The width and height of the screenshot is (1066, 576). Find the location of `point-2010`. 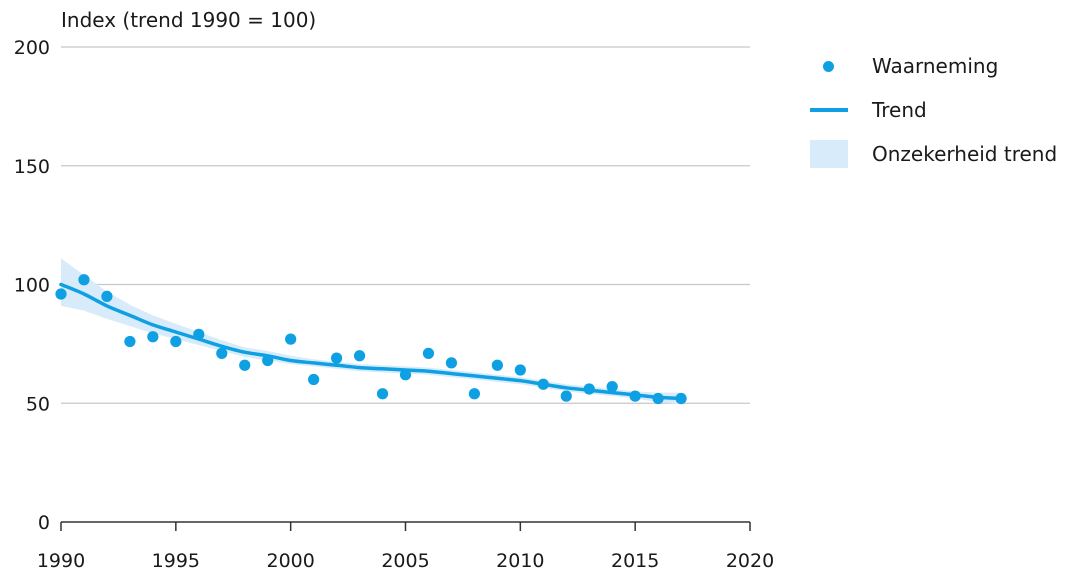

point-2010 is located at coordinates (520, 370).